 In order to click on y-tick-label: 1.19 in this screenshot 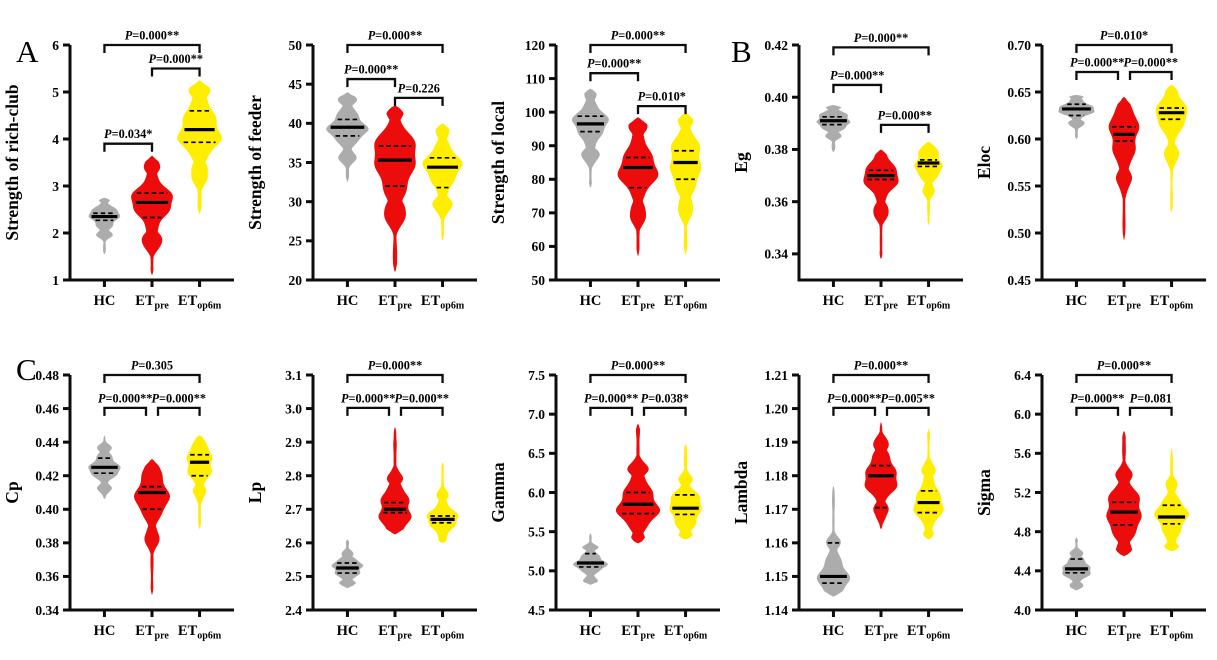, I will do `click(776, 442)`.